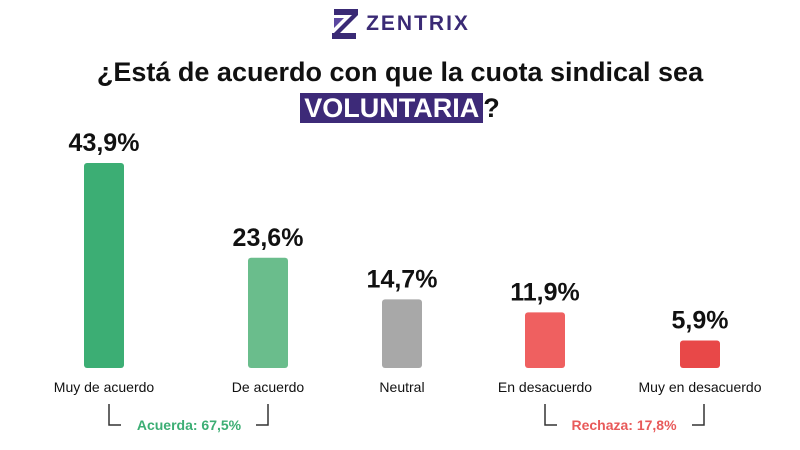 The height and width of the screenshot is (450, 800). I want to click on value-label-1: 23,6%, so click(268, 238).